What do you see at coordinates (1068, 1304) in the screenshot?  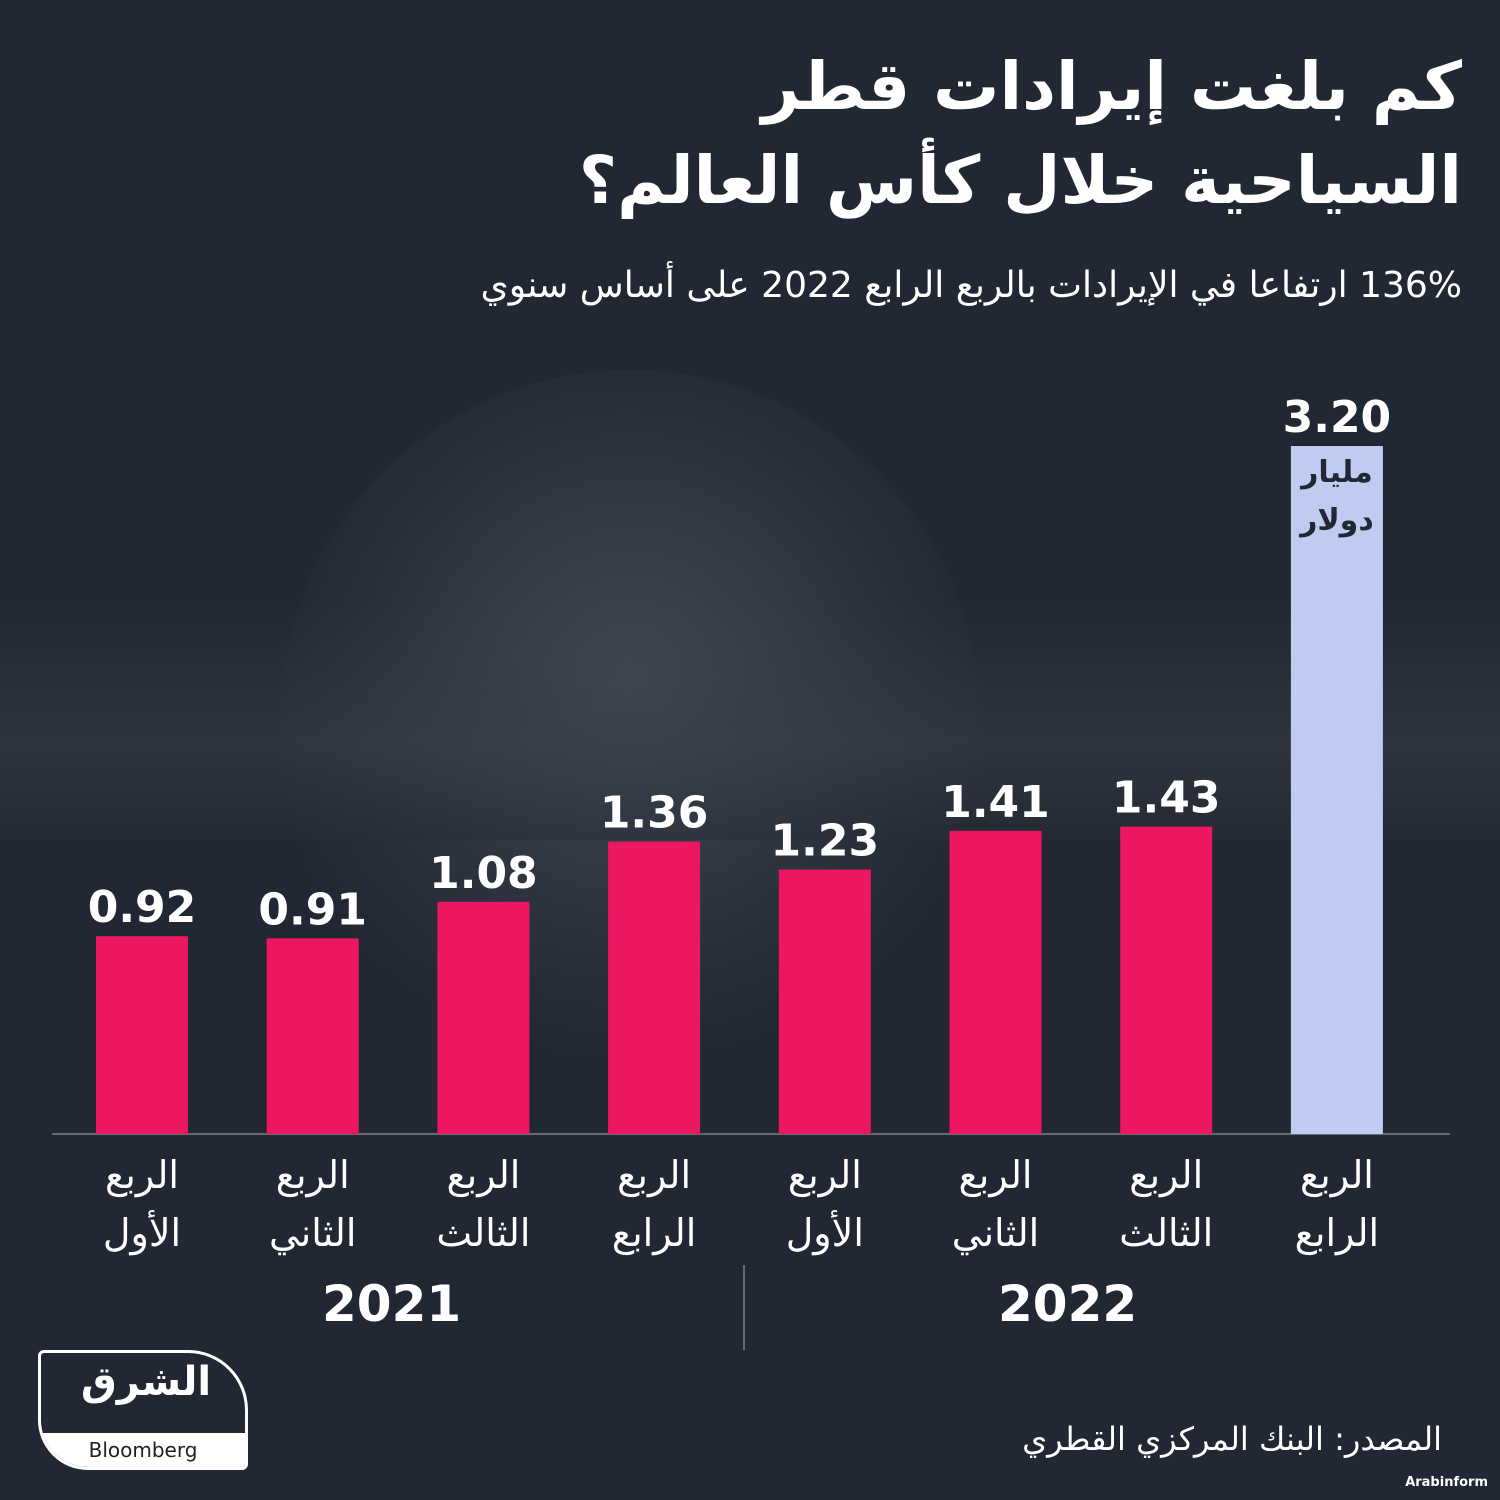 I see `year-label-2022: 2022` at bounding box center [1068, 1304].